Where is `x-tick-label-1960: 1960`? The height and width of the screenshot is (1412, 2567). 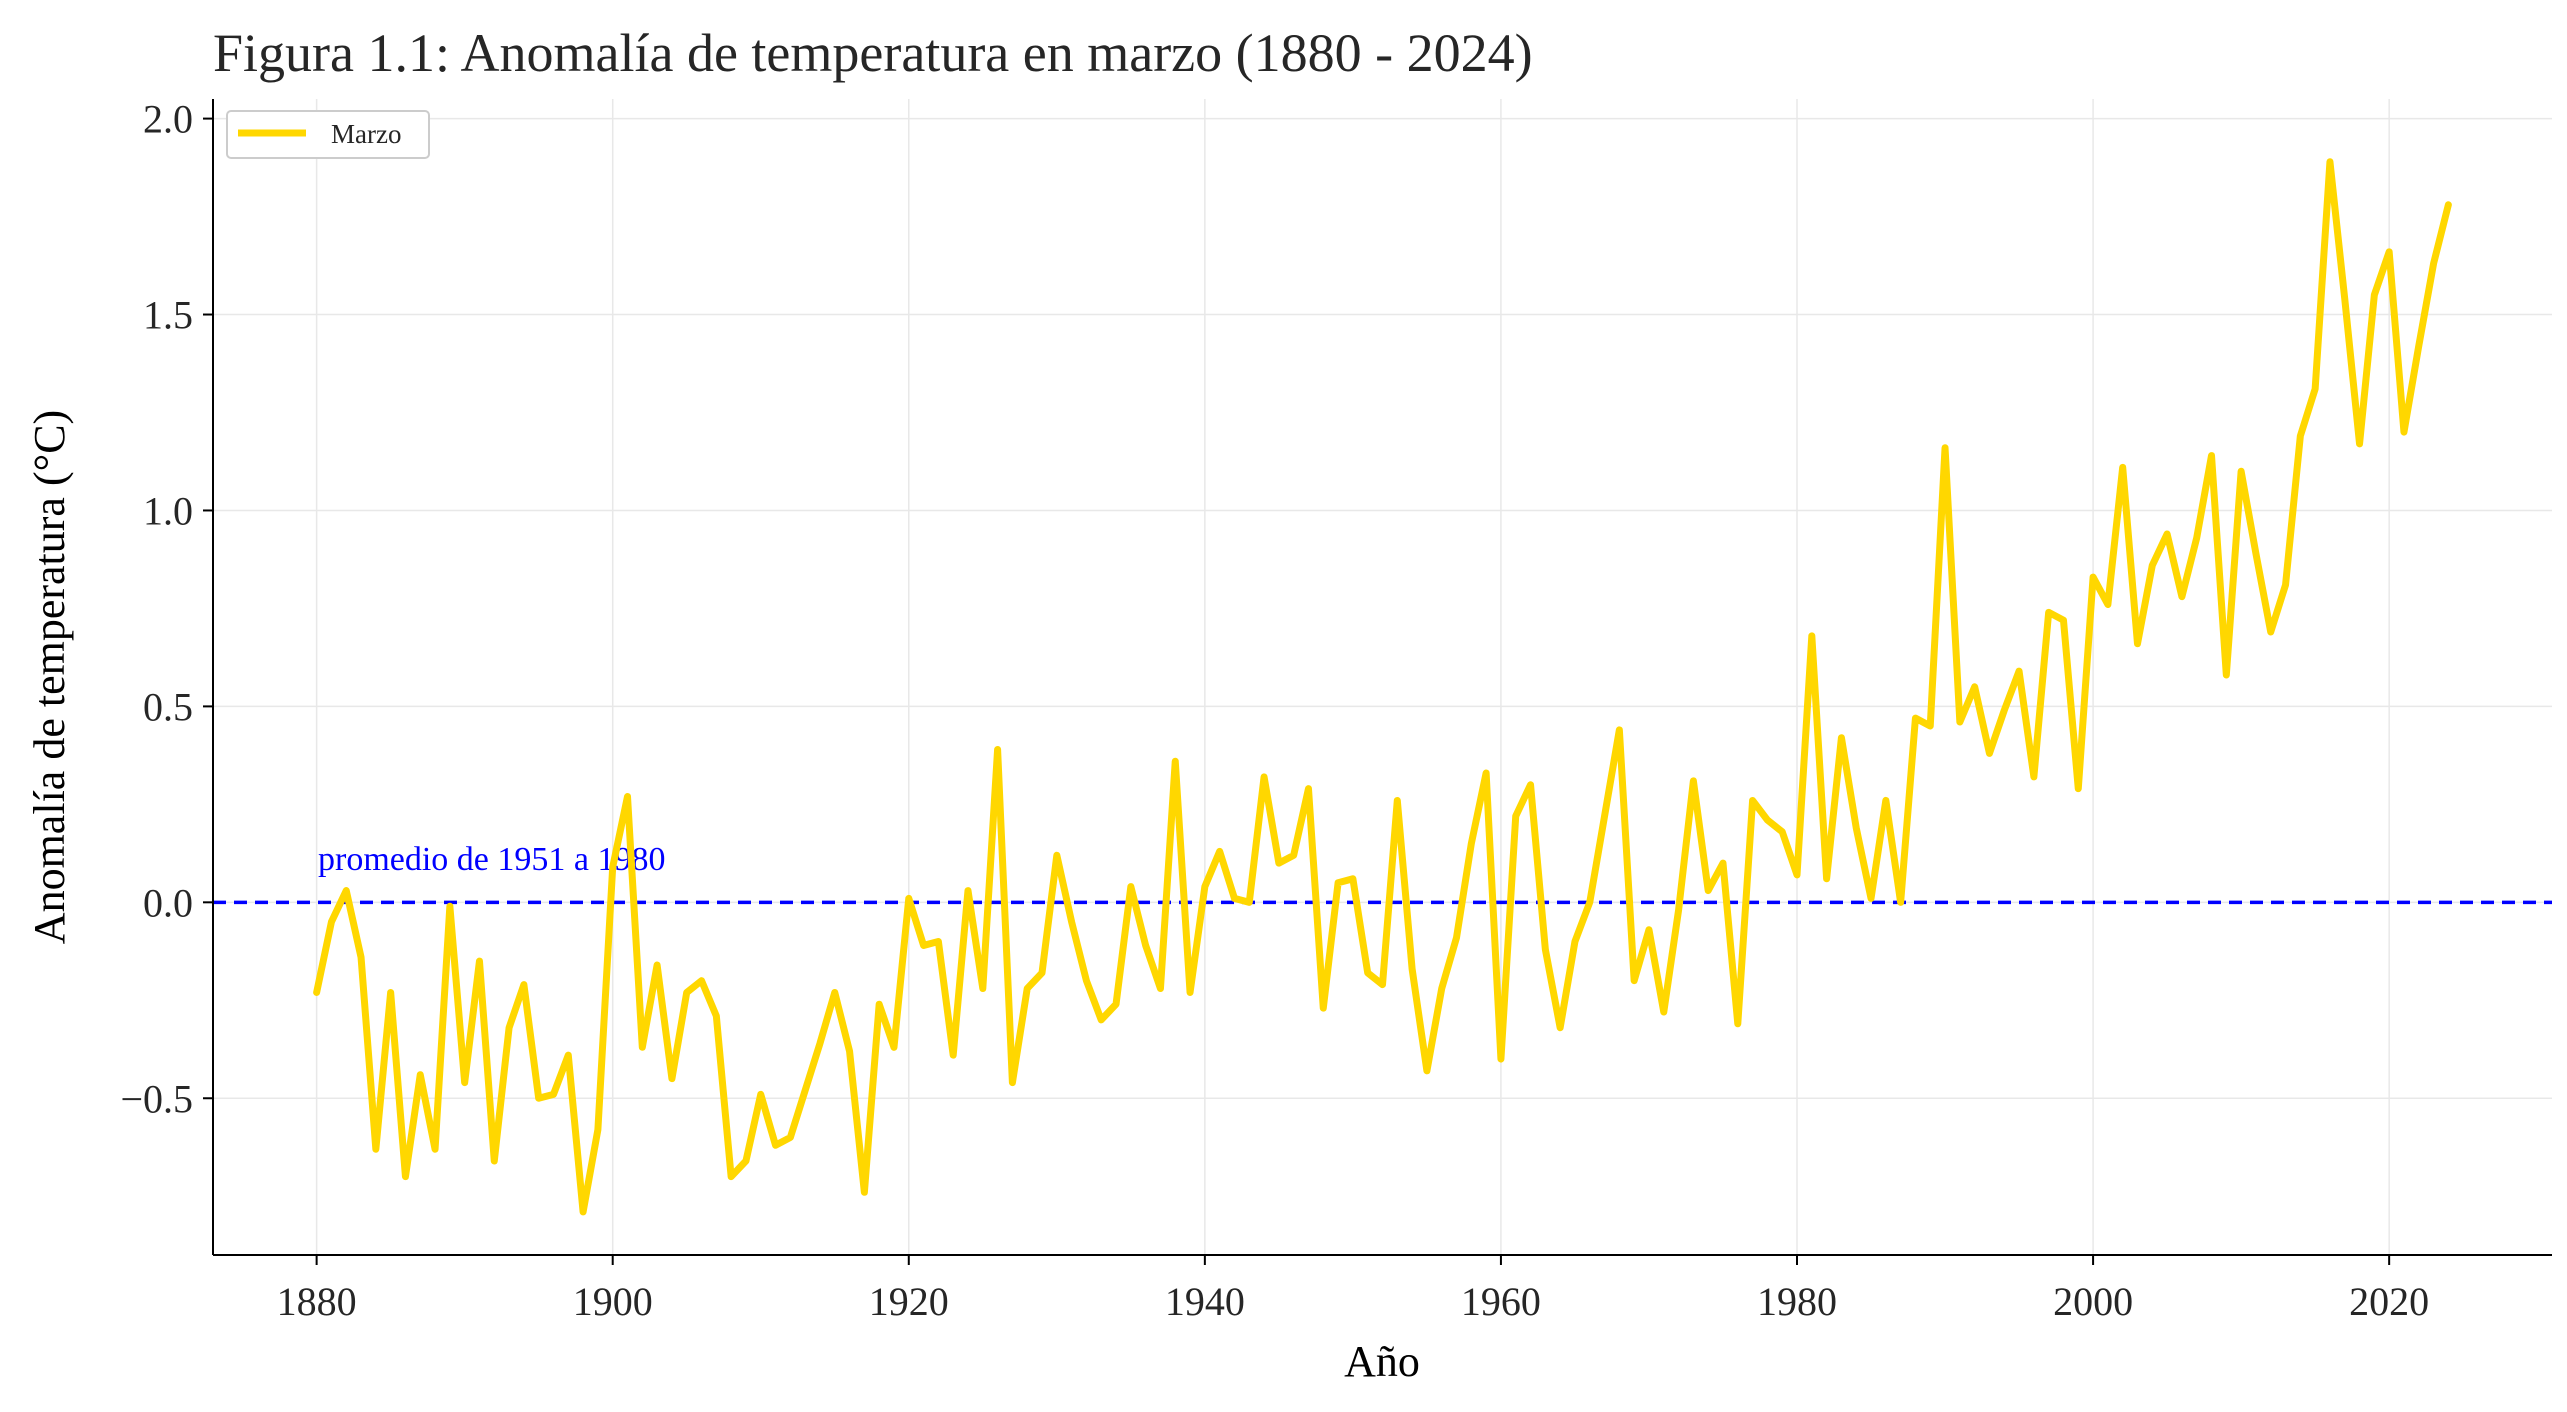 x-tick-label-1960: 1960 is located at coordinates (1501, 1301).